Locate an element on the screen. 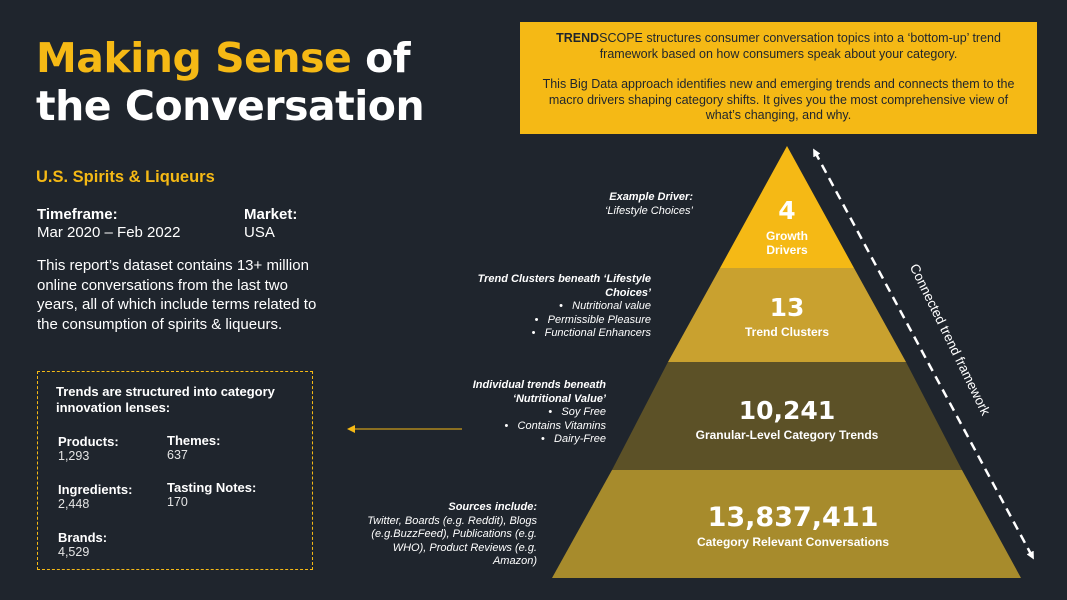  lens-ingredients: Ingredients: 2,448 is located at coordinates (95, 497).